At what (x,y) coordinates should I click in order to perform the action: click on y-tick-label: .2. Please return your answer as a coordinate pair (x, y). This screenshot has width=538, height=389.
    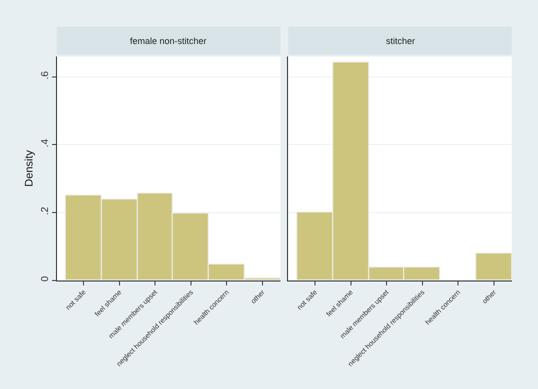
    Looking at the image, I should click on (45, 211).